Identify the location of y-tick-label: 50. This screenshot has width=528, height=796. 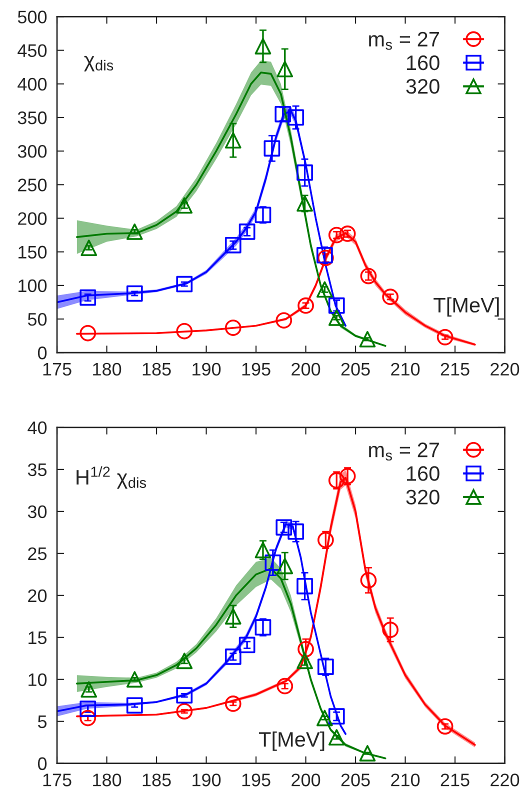
(37, 319).